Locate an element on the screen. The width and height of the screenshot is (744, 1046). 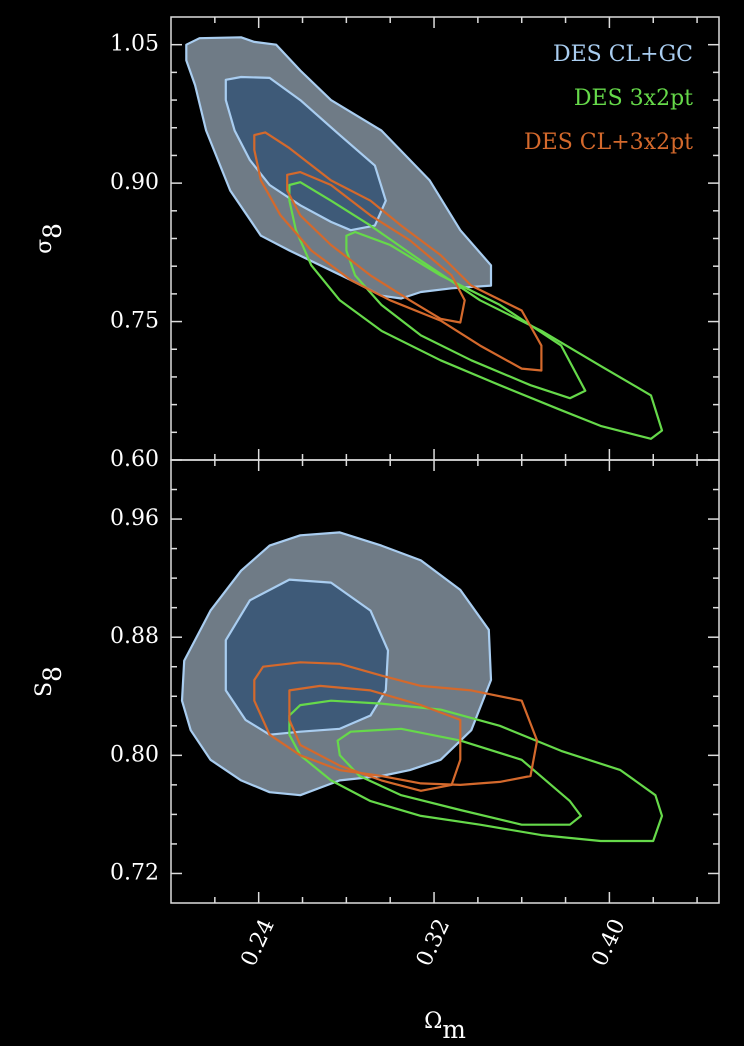
x-tick-label: 0.24 is located at coordinates (258, 942).